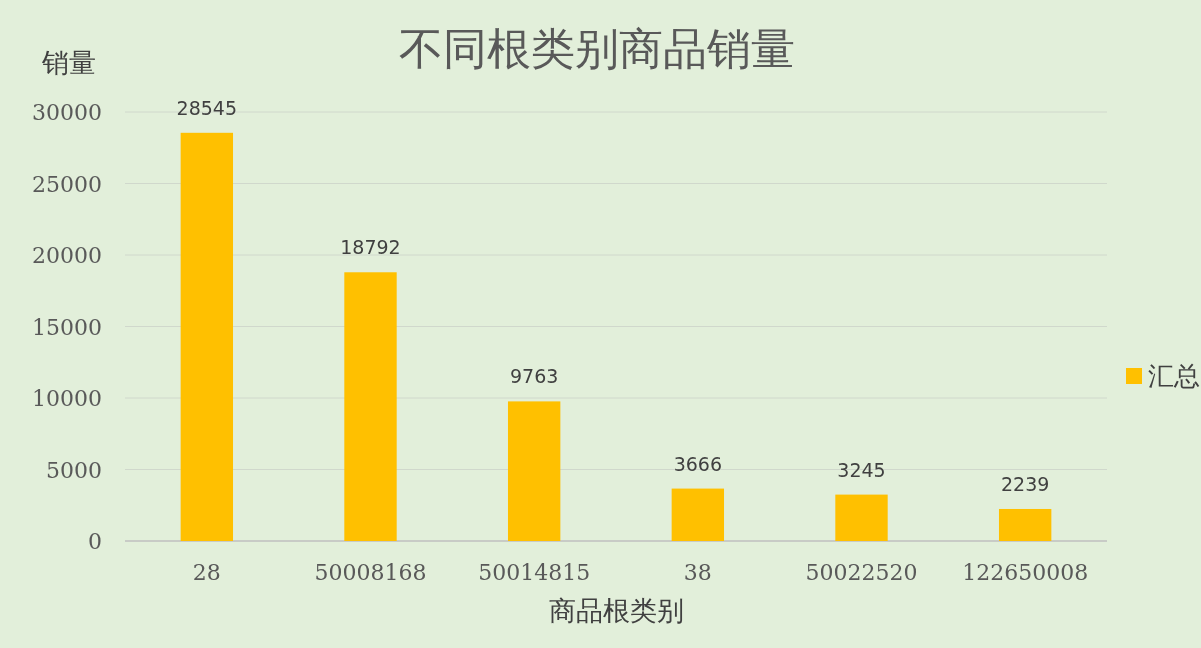 This screenshot has height=648, width=1201. Describe the element at coordinates (67, 184) in the screenshot. I see `y-tick-label: 25000` at that location.